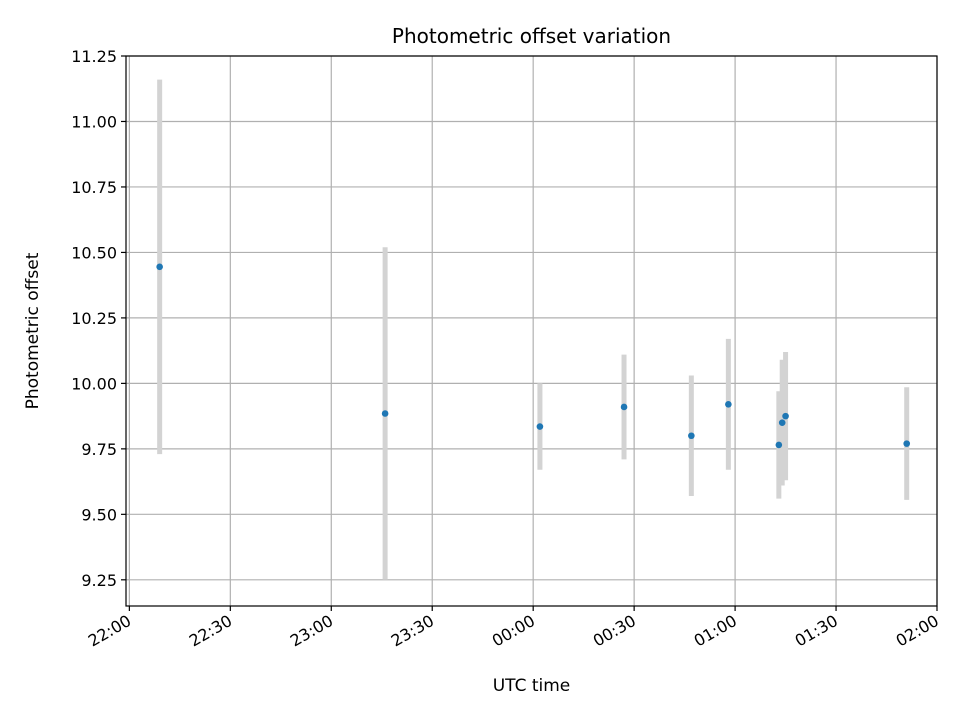 The height and width of the screenshot is (720, 960). I want to click on y-tick-label: 11.25, so click(94, 56).